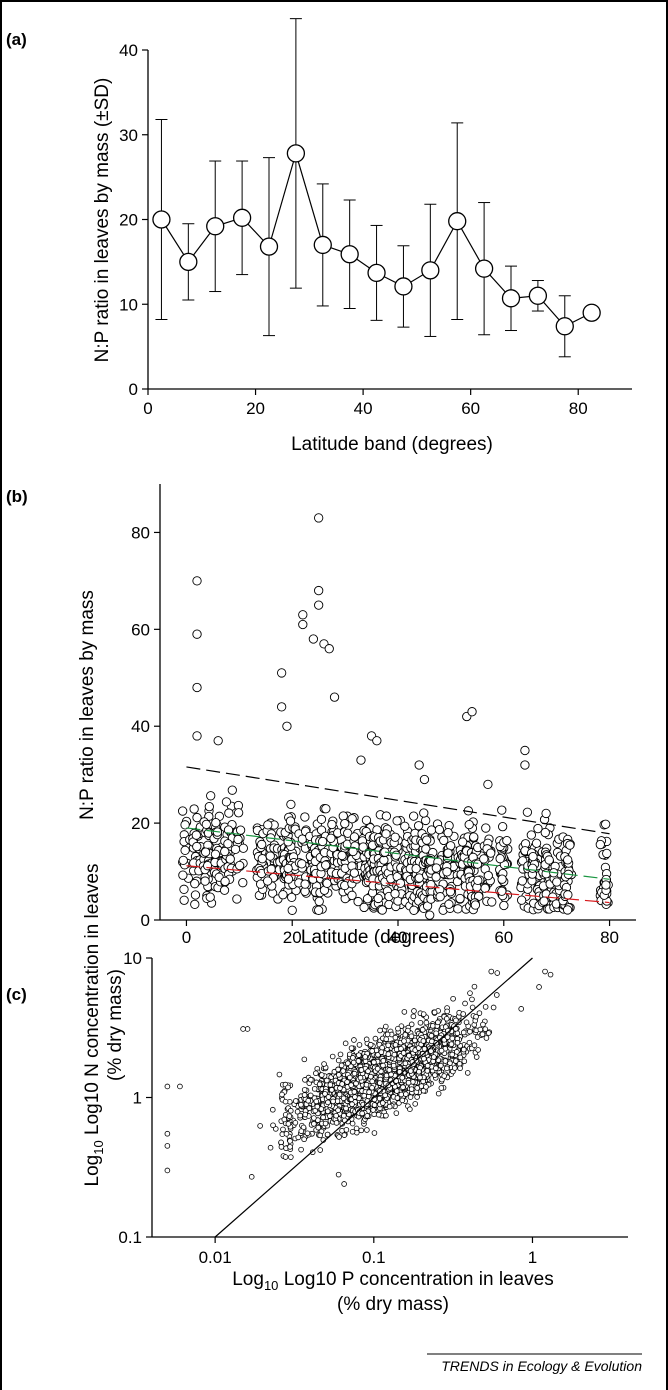  What do you see at coordinates (255, 408) in the screenshot?
I see `panel-a-x-tick-label: 20` at bounding box center [255, 408].